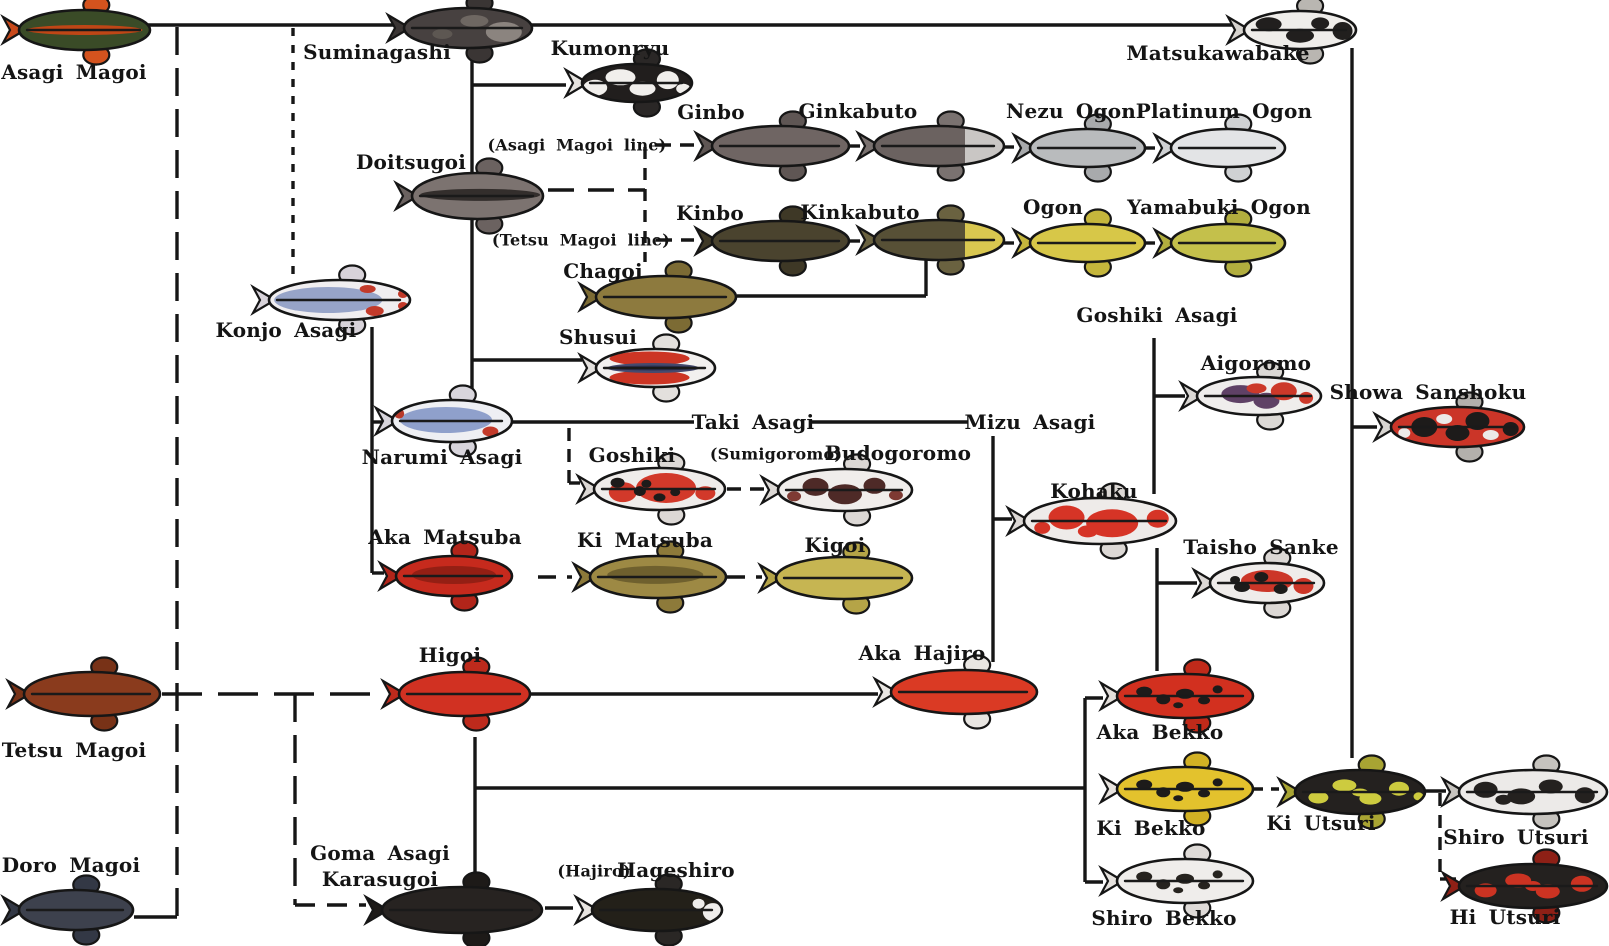  What do you see at coordinates (598, 337) in the screenshot?
I see `label-shusui: Shusui` at bounding box center [598, 337].